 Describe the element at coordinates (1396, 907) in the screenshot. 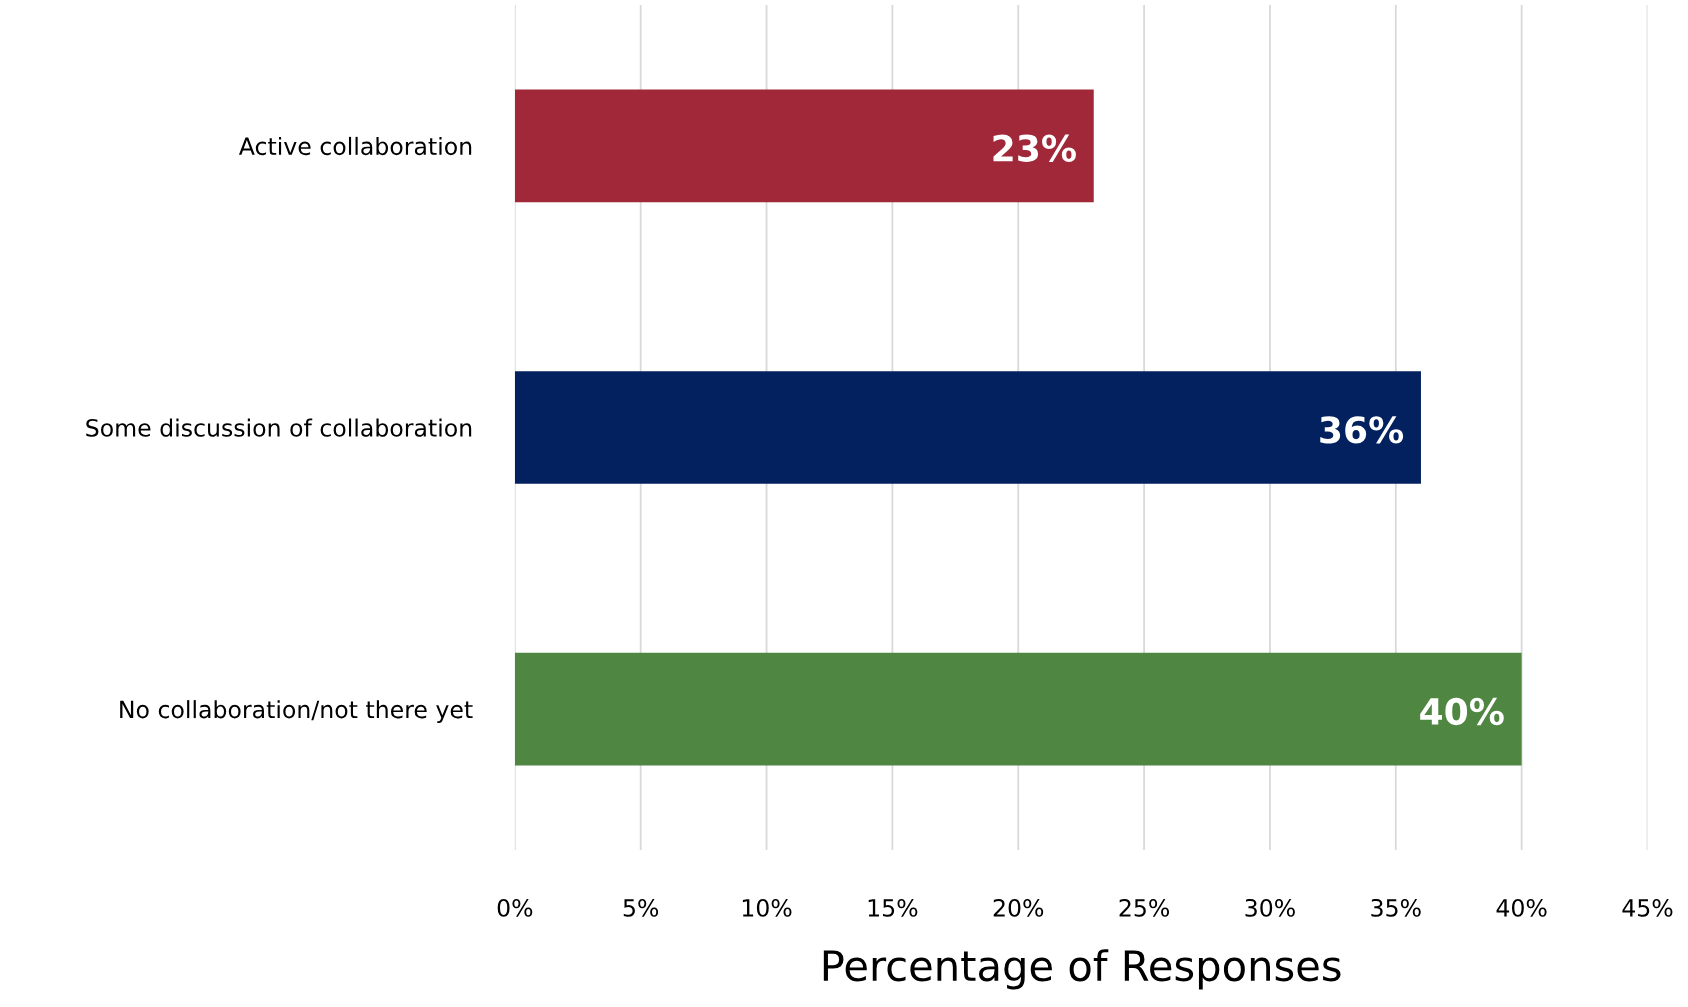

I see `x-tick-label: 35%` at that location.